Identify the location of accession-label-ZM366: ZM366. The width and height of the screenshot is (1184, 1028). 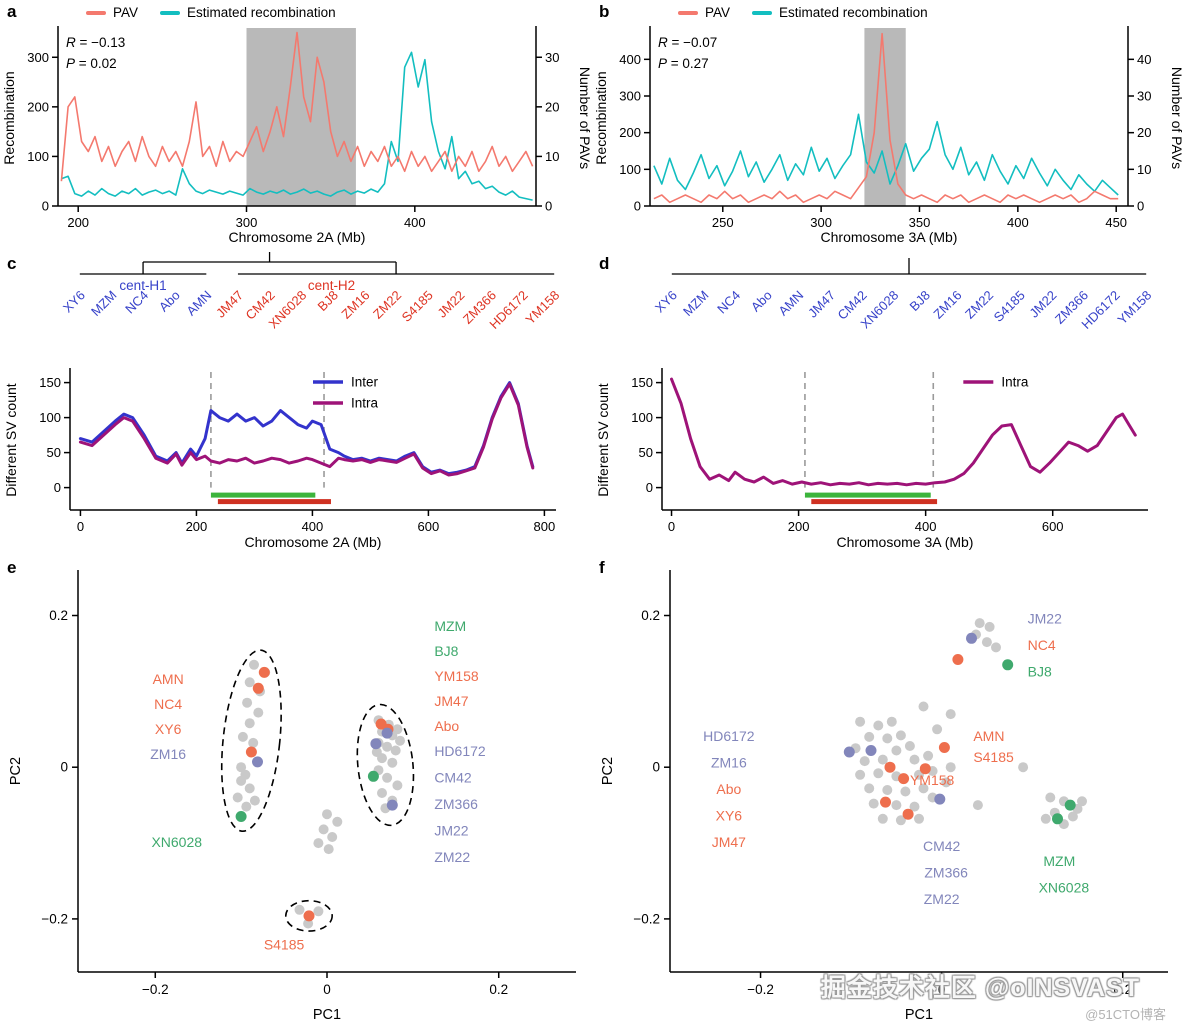
(946, 872).